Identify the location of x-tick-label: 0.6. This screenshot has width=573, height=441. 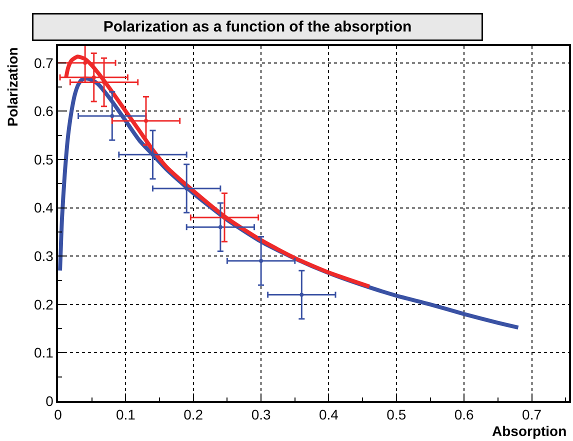
(464, 414).